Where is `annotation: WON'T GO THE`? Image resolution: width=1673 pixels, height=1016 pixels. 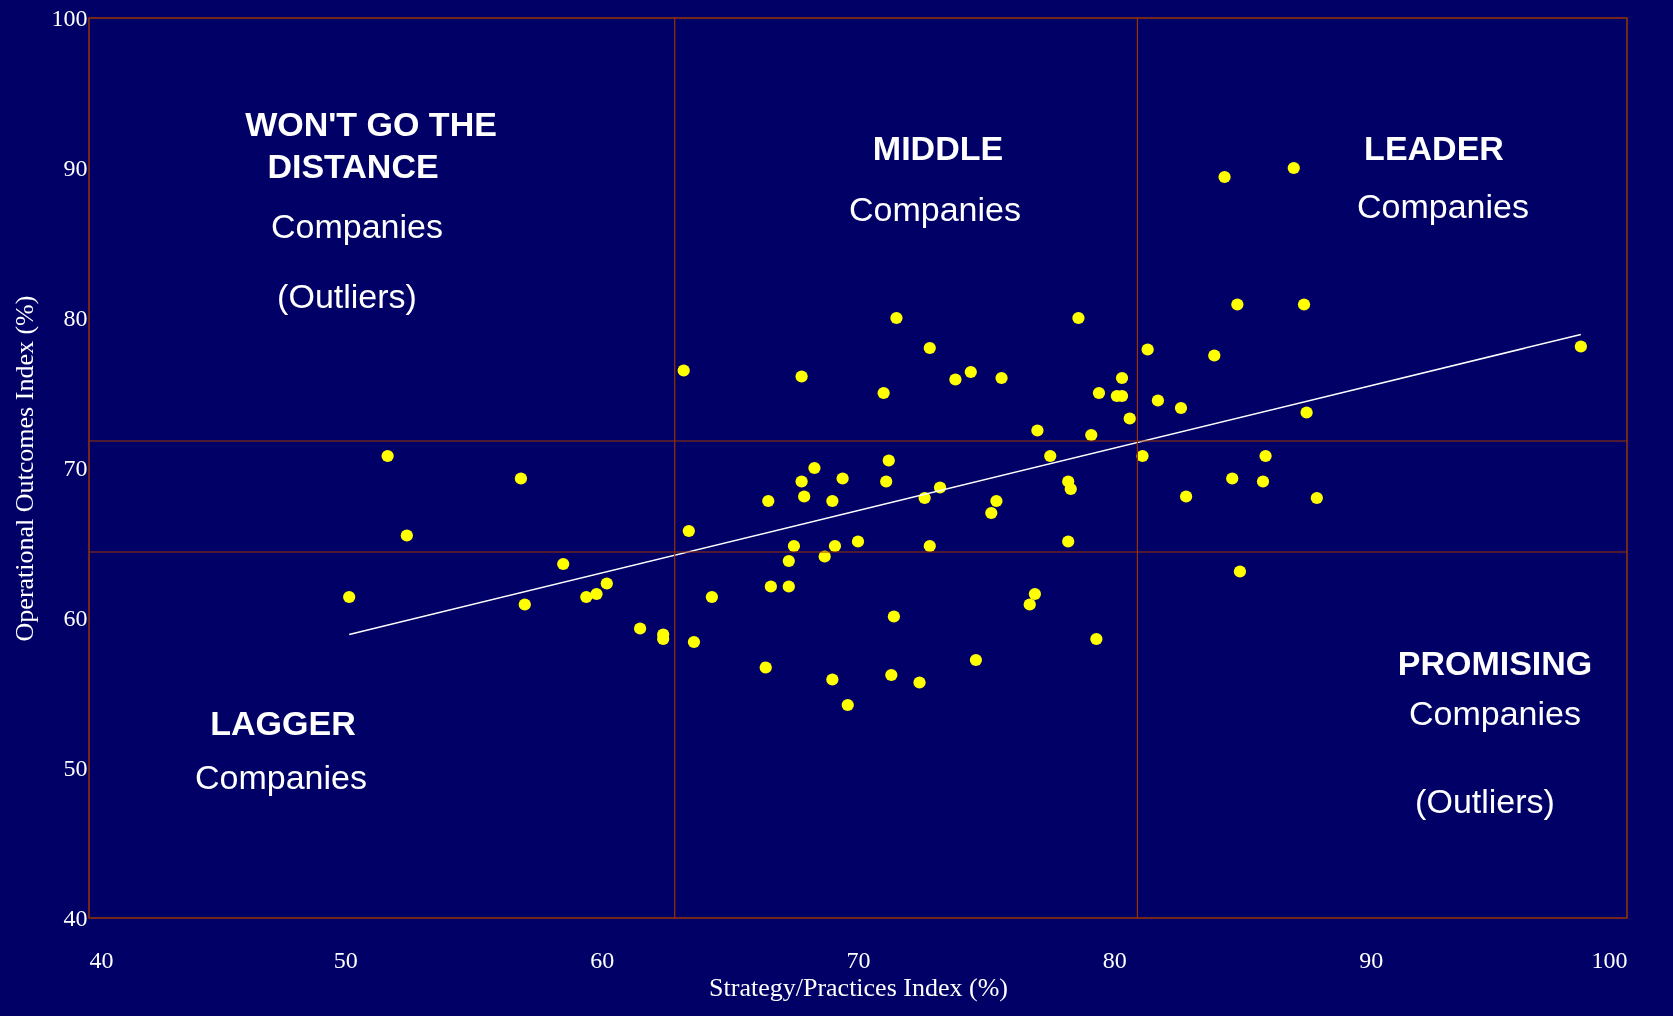 annotation: WON'T GO THE is located at coordinates (371, 124).